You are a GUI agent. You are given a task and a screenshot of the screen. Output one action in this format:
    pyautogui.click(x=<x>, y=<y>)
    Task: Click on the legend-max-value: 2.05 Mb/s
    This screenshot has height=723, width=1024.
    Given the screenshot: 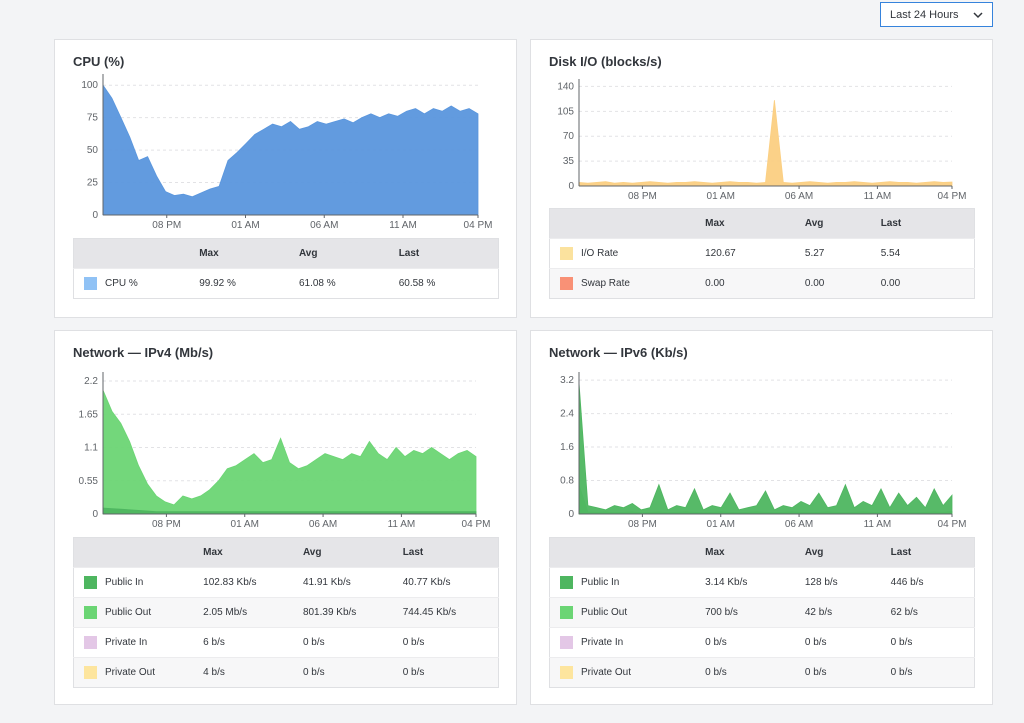 What is the action you would take?
    pyautogui.click(x=253, y=612)
    